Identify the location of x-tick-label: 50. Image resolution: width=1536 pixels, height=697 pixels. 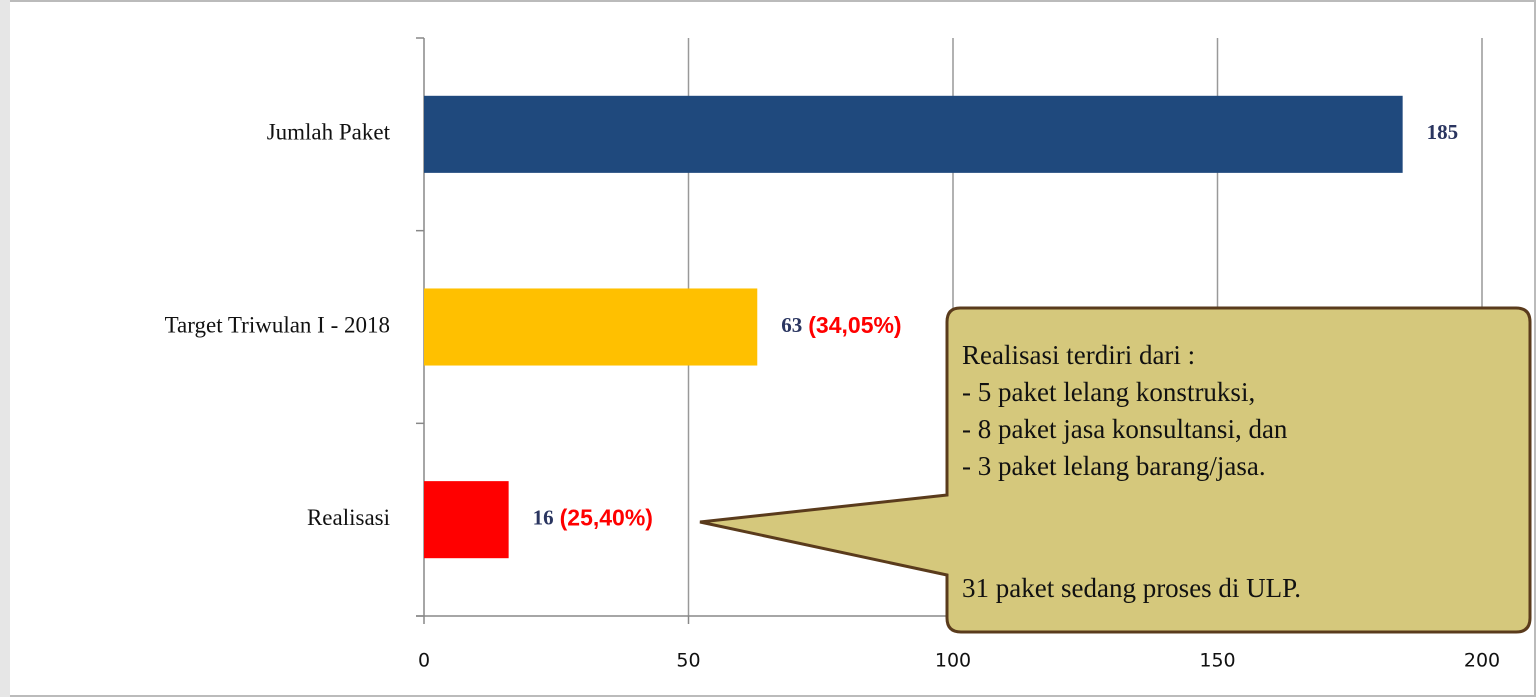
(688, 661).